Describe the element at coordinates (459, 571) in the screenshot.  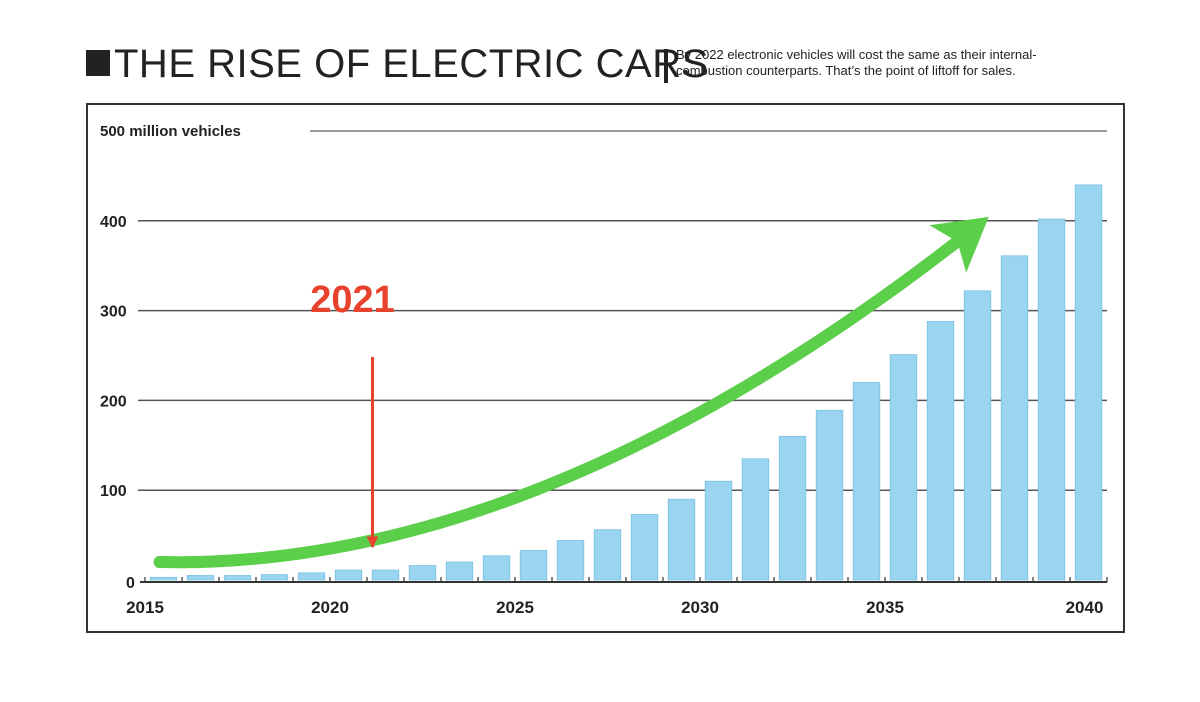
I see `bar-2023` at that location.